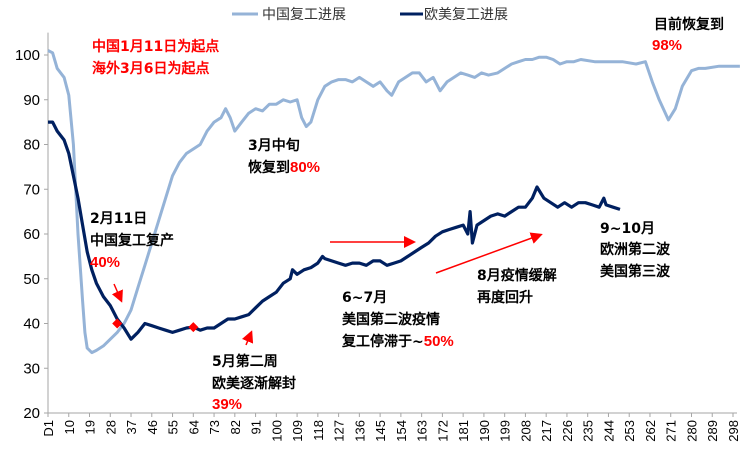  Describe the element at coordinates (689, 24) in the screenshot. I see `current-line1: 目前恢复到` at that location.